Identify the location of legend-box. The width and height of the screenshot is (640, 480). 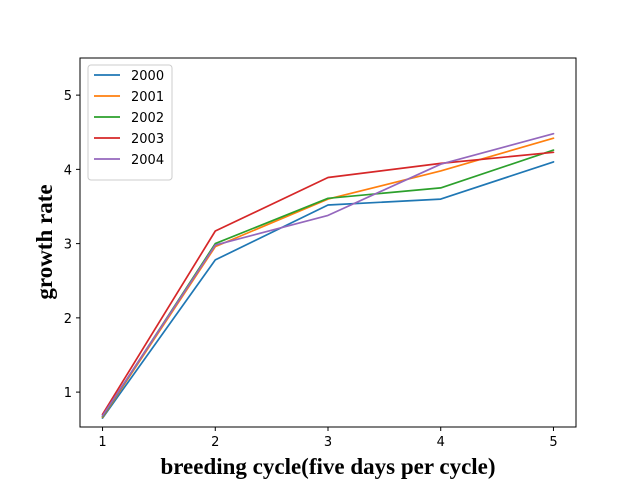
(130, 122).